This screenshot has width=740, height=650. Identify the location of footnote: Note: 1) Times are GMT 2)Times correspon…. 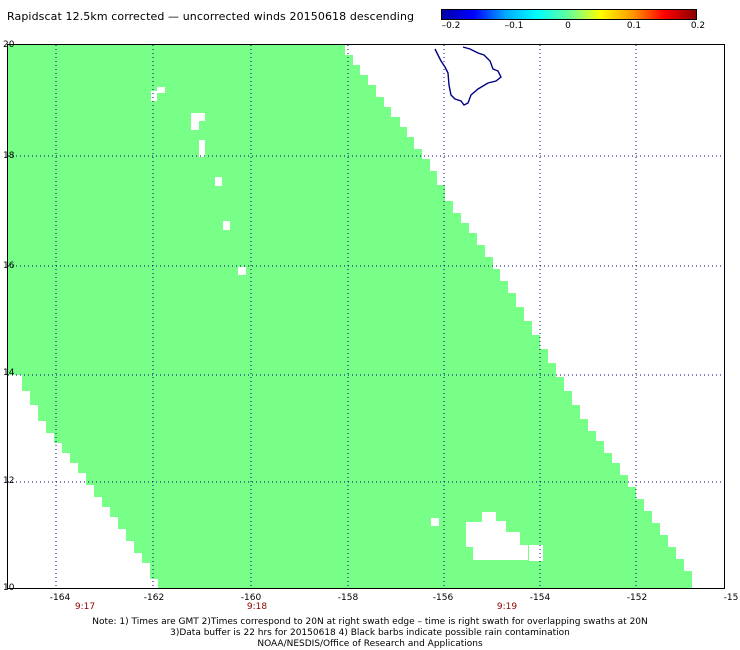
(370, 633).